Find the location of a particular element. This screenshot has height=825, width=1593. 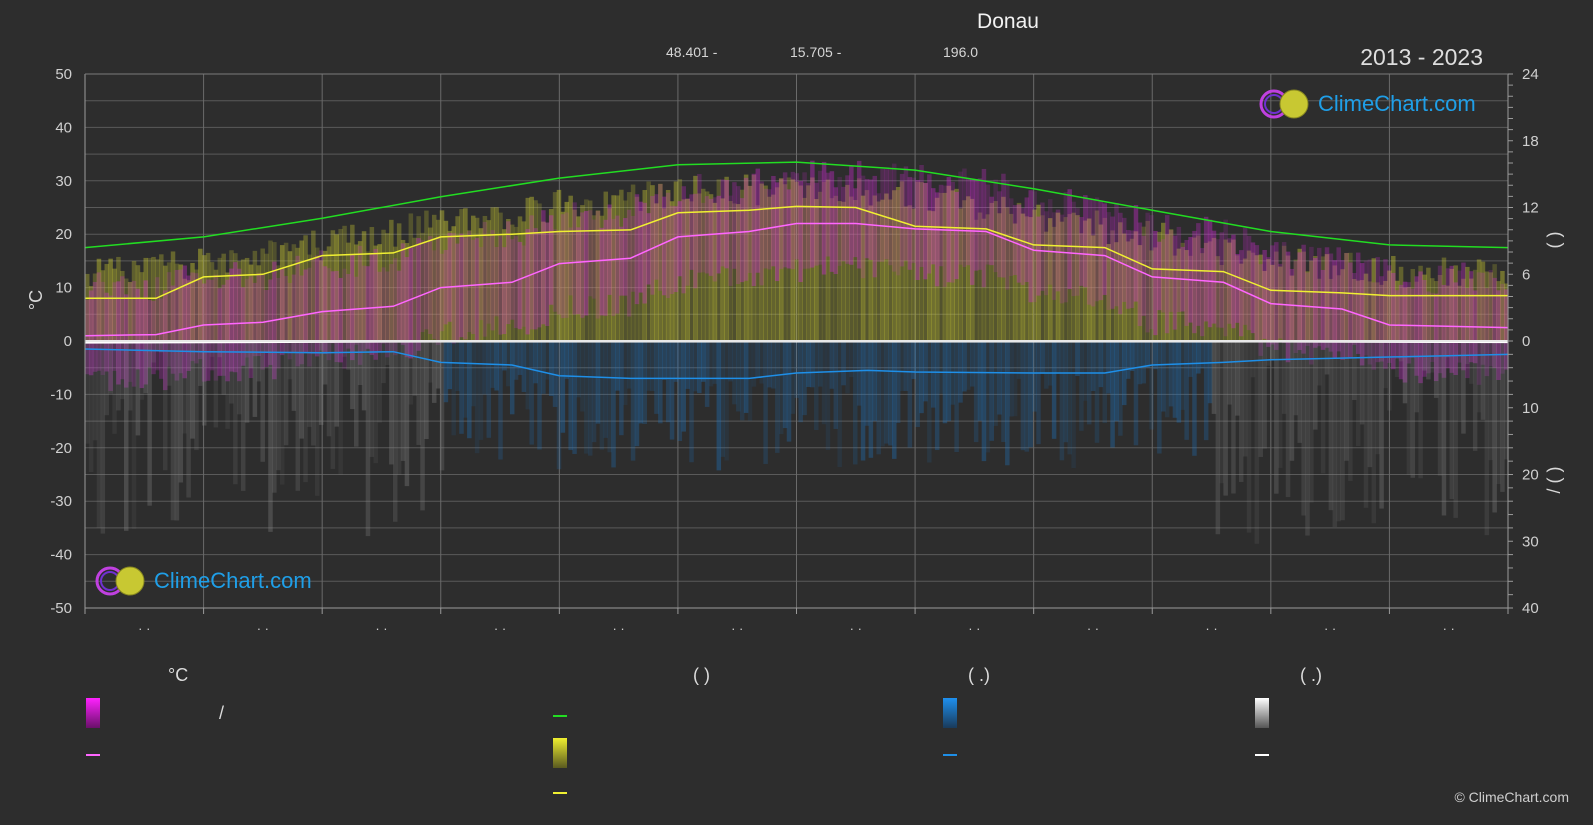

temp_avg-line is located at coordinates (796, 279).